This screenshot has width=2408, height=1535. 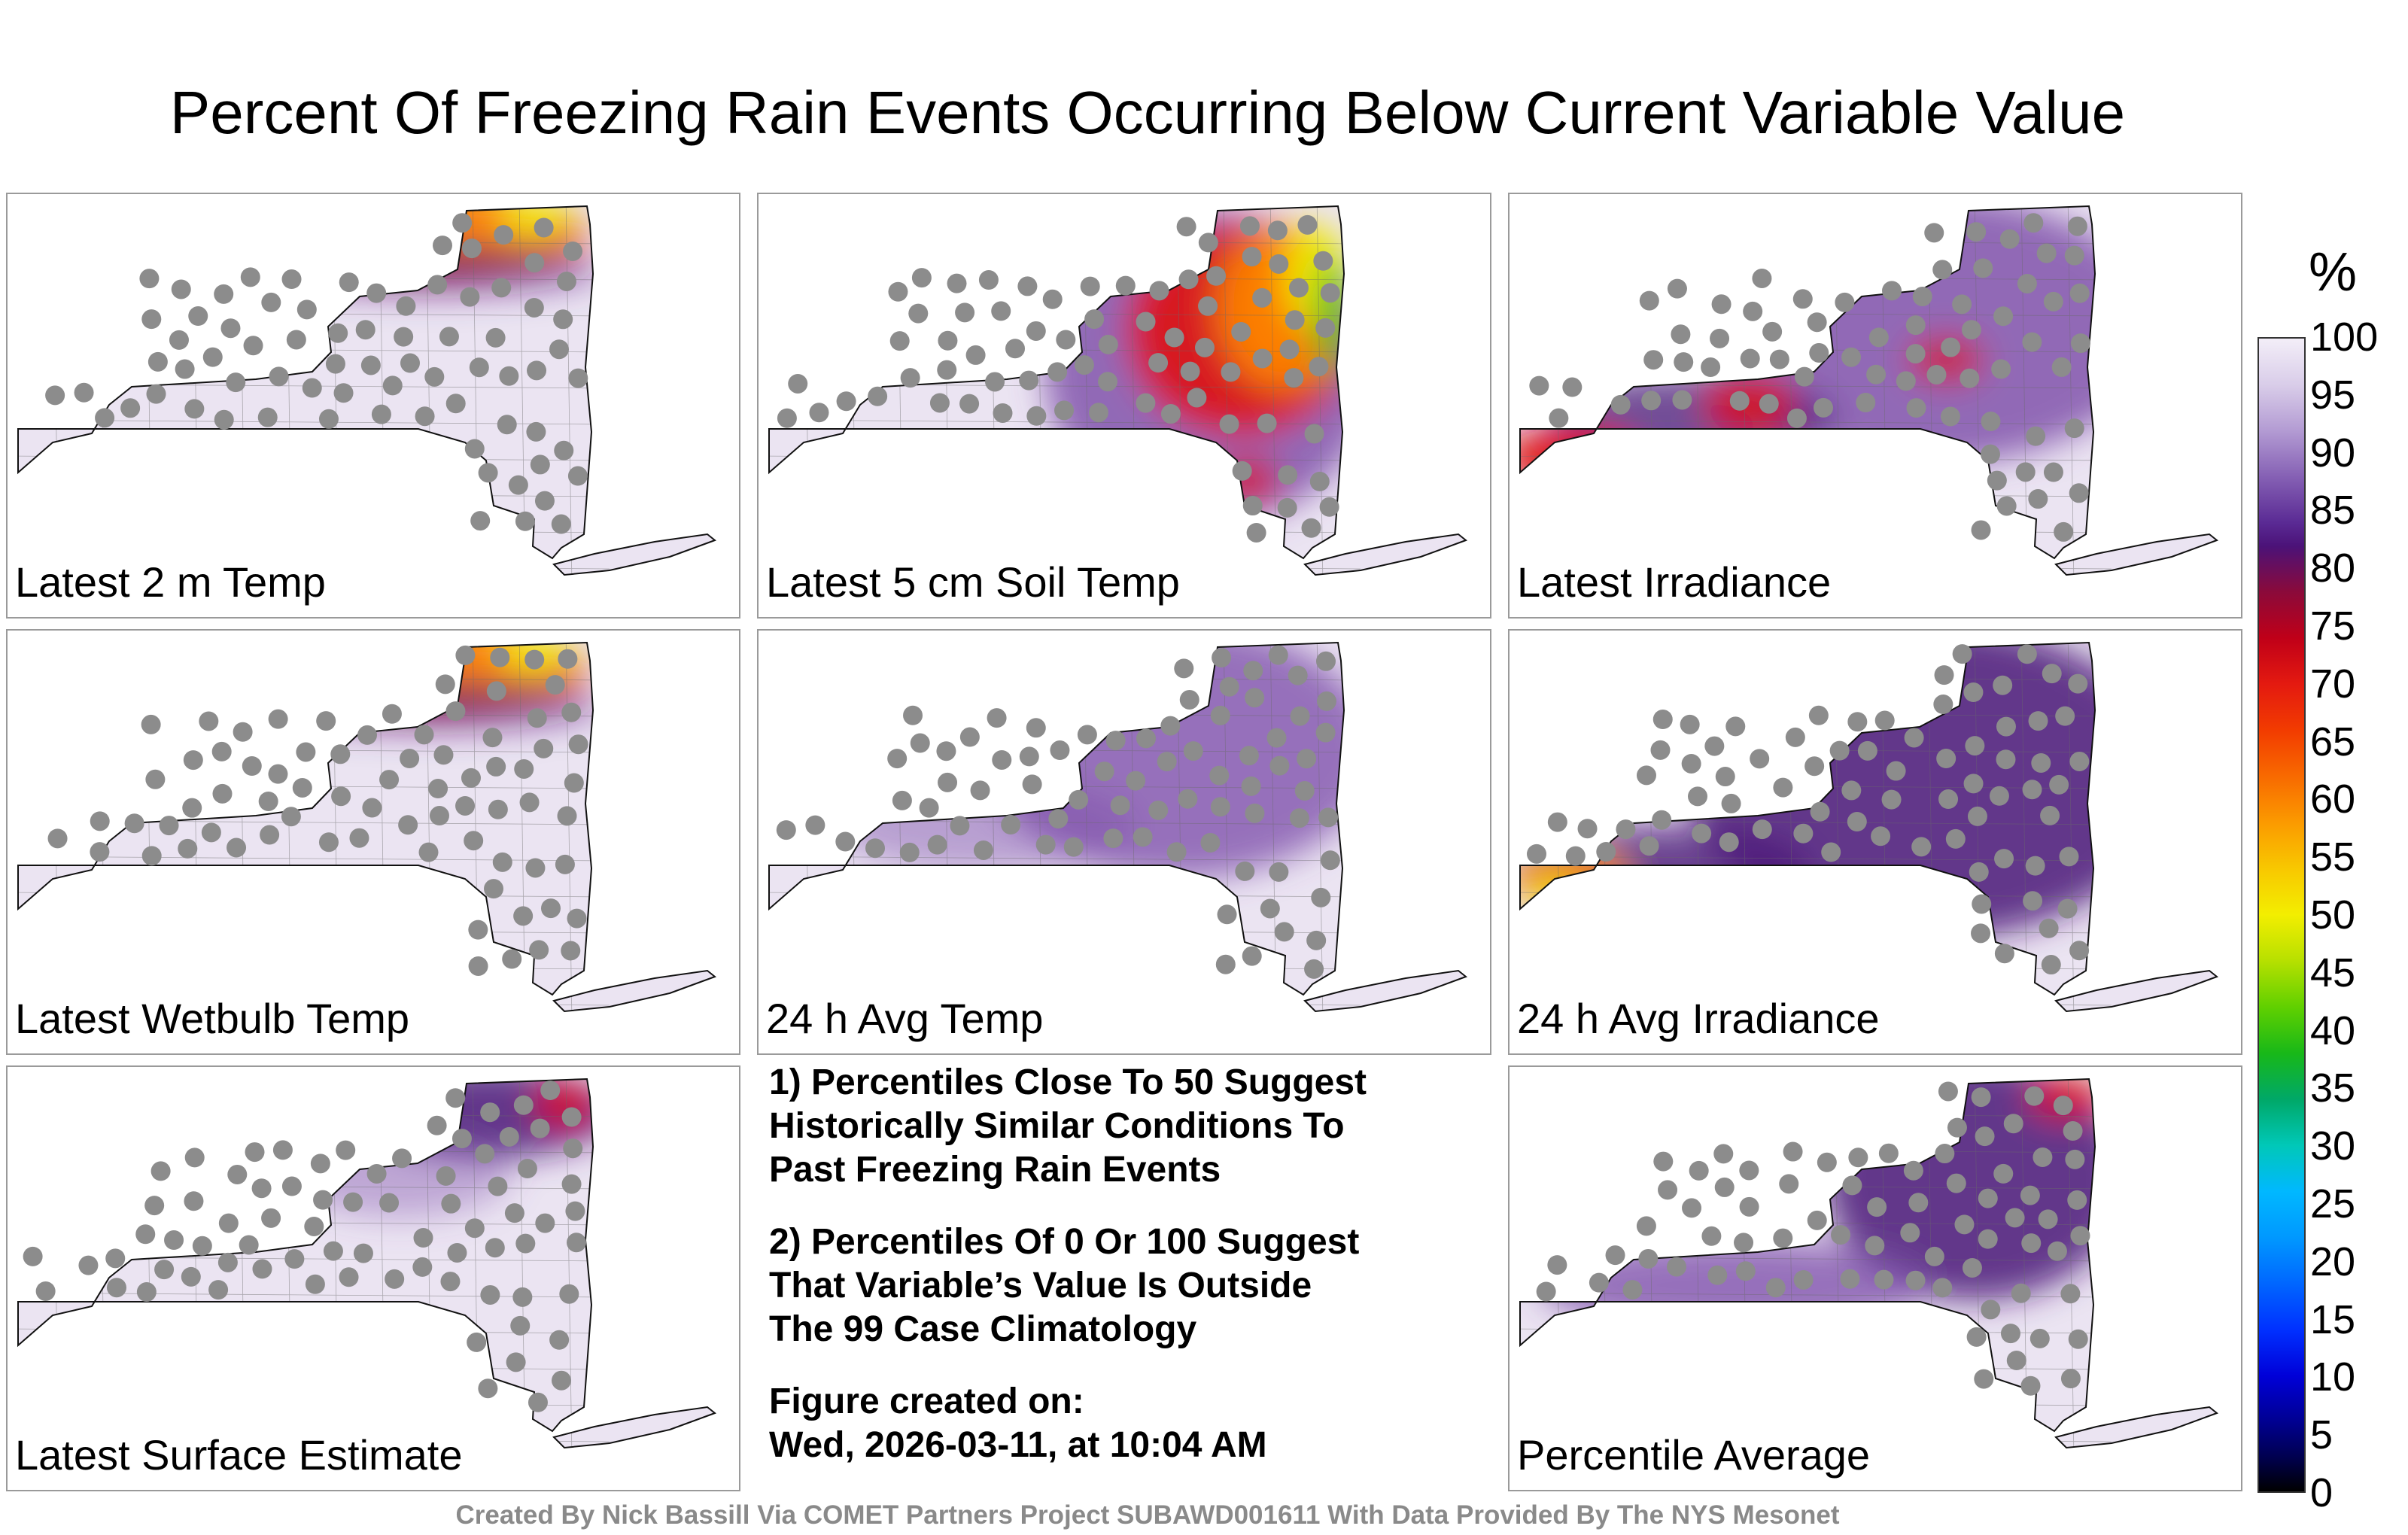 I want to click on legend-tick: 45, so click(x=2333, y=972).